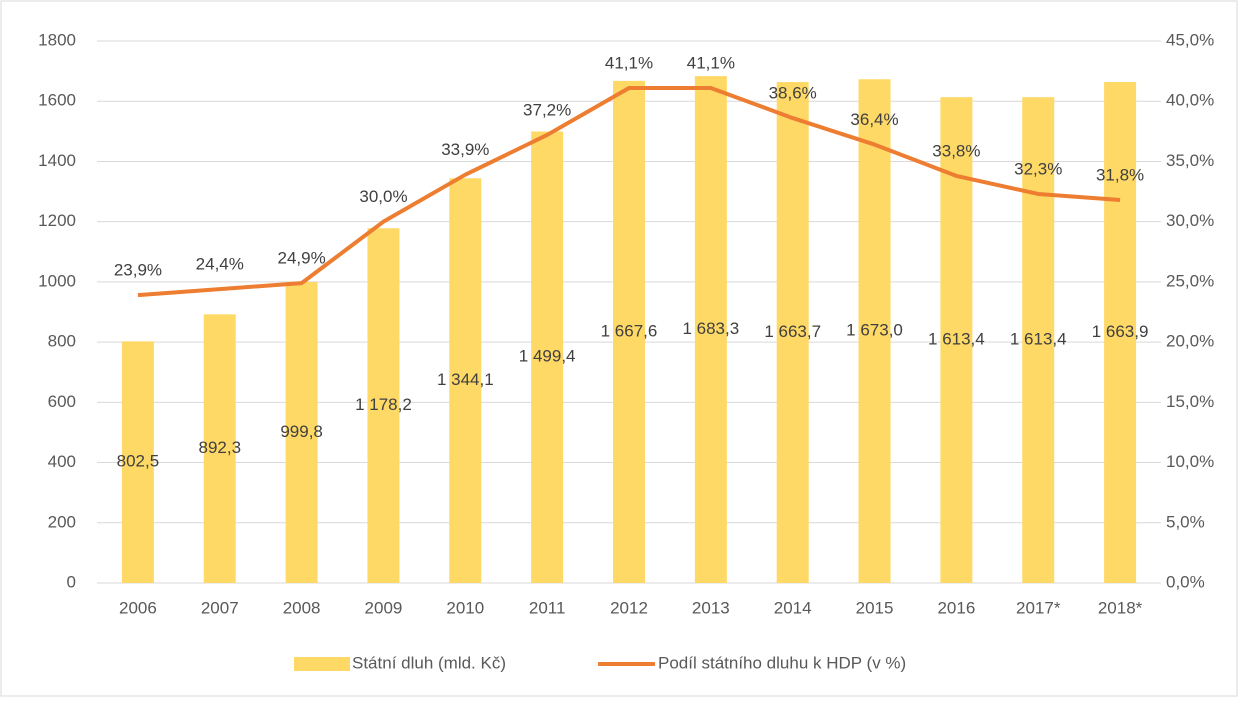 This screenshot has width=1238, height=702. What do you see at coordinates (383, 196) in the screenshot?
I see `data-label: 30,0%` at bounding box center [383, 196].